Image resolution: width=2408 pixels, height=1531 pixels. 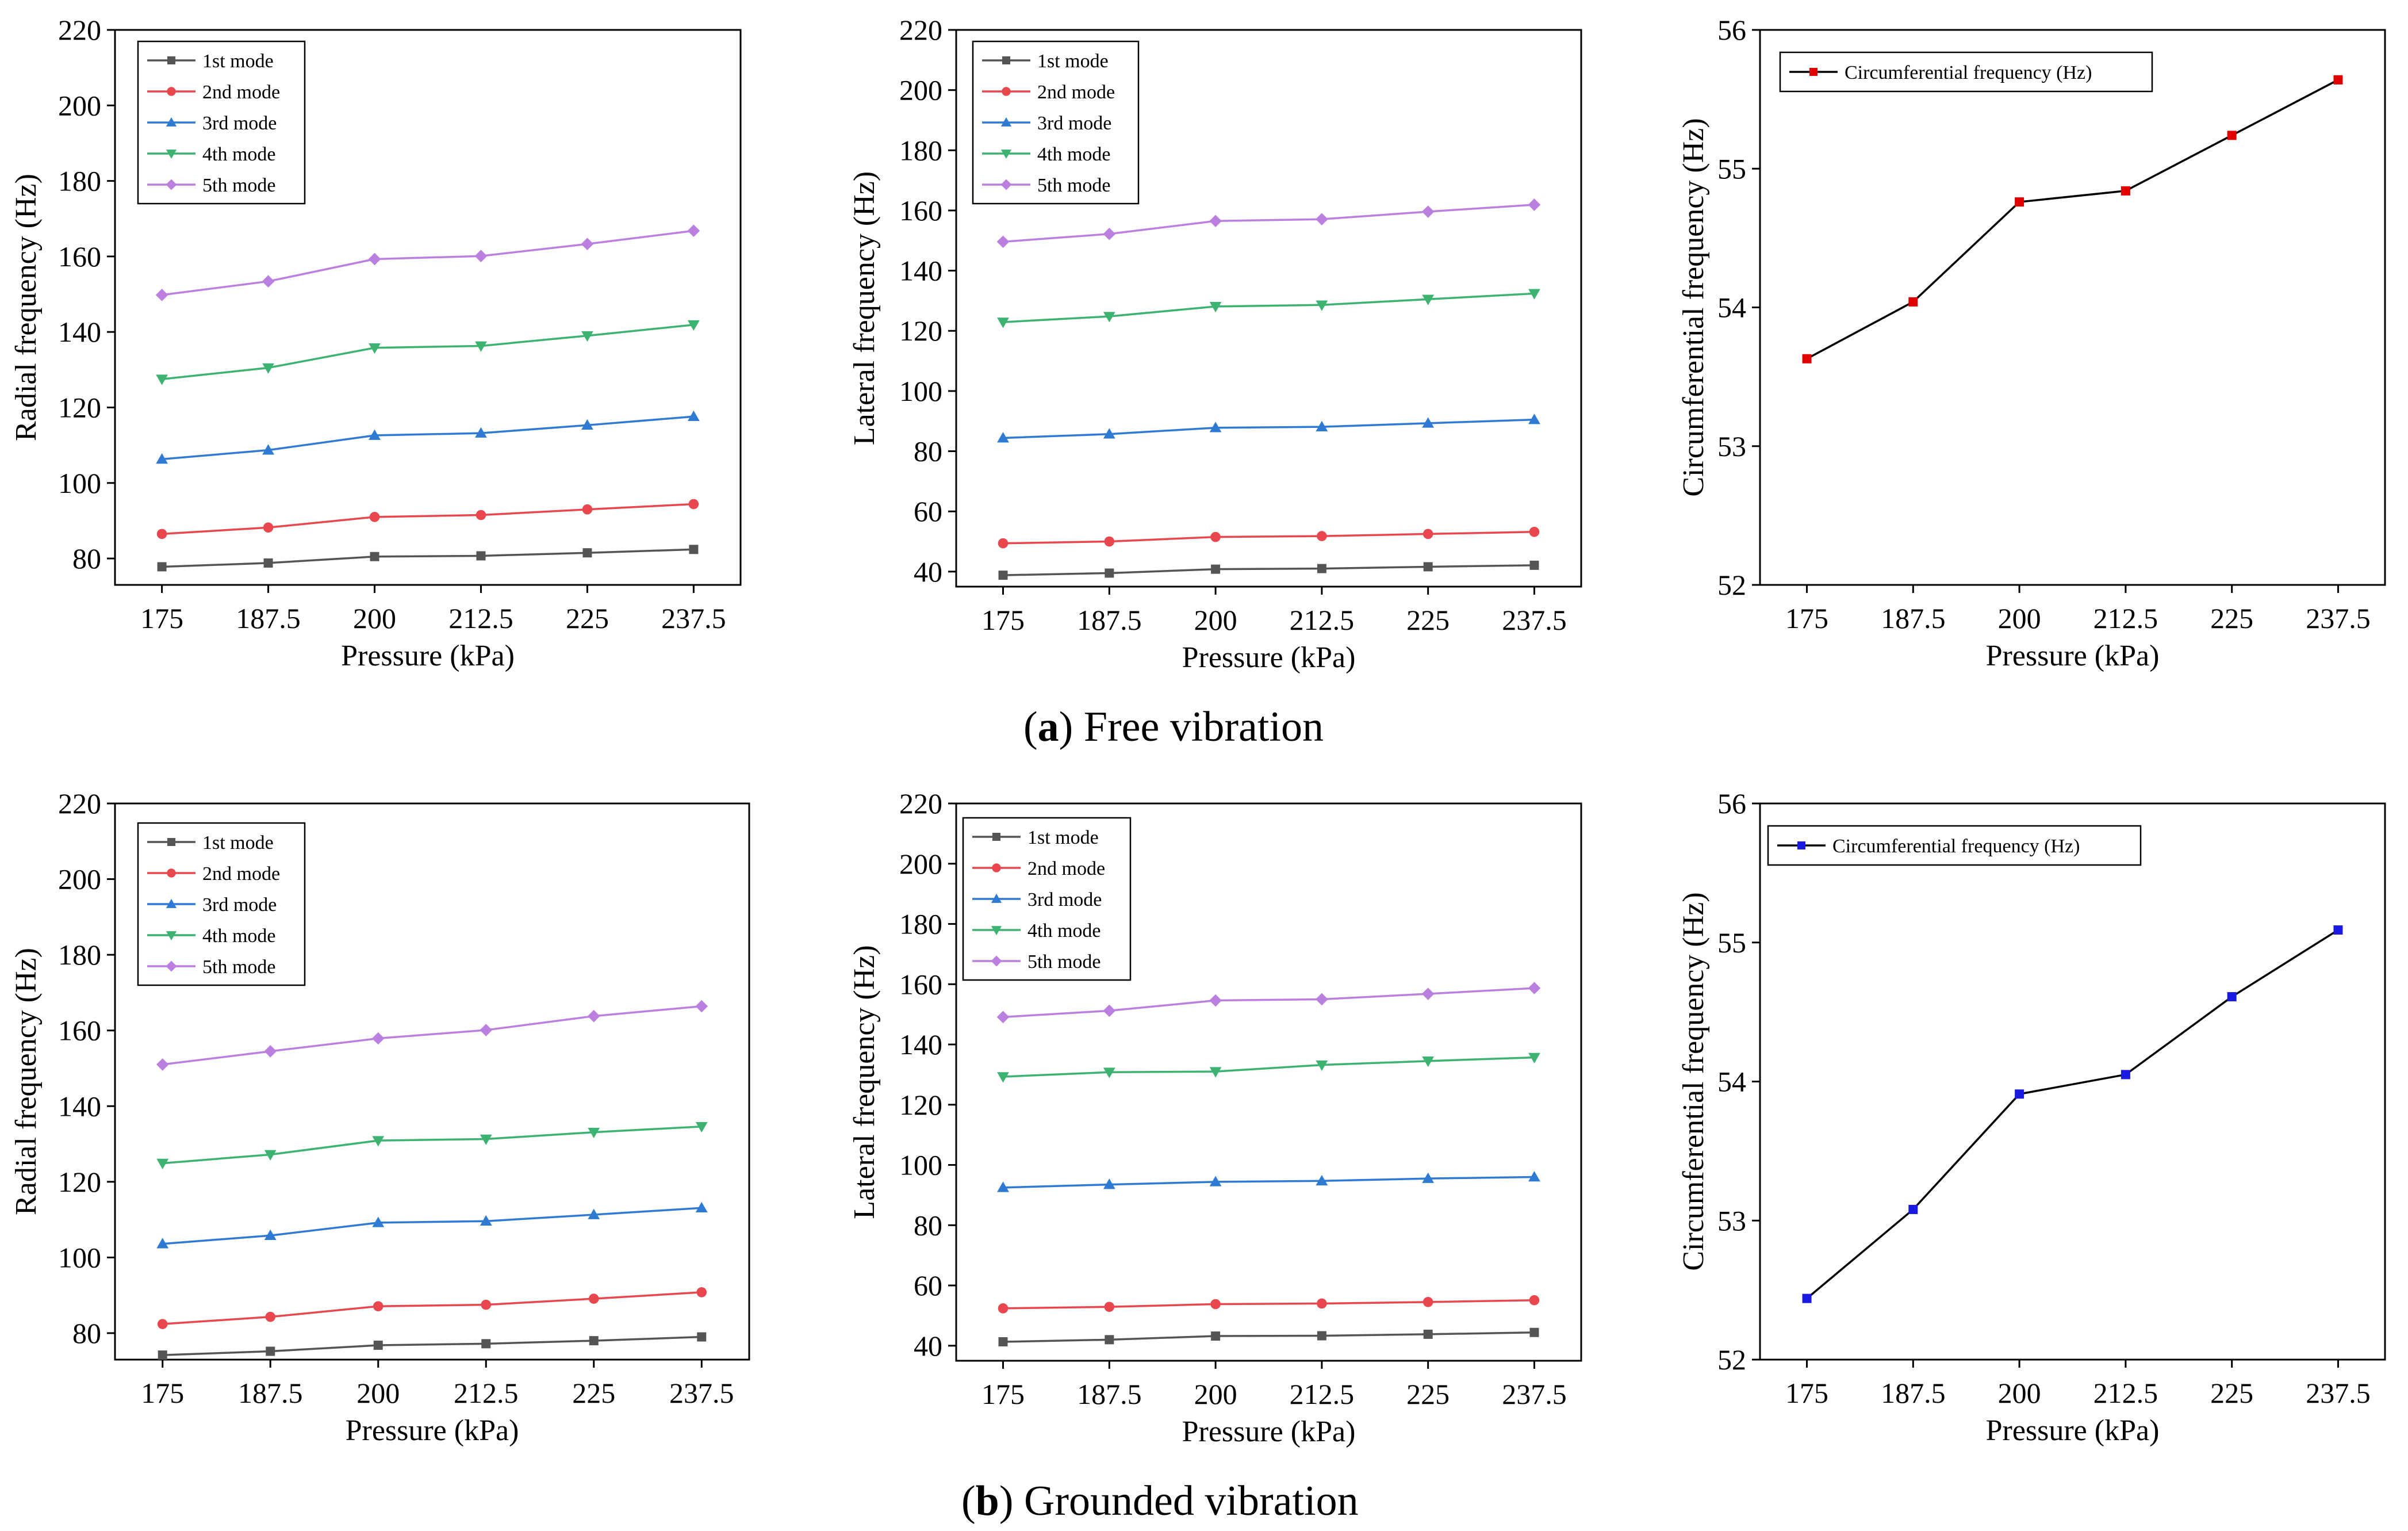 I want to click on legend-box, so click(x=1966, y=72).